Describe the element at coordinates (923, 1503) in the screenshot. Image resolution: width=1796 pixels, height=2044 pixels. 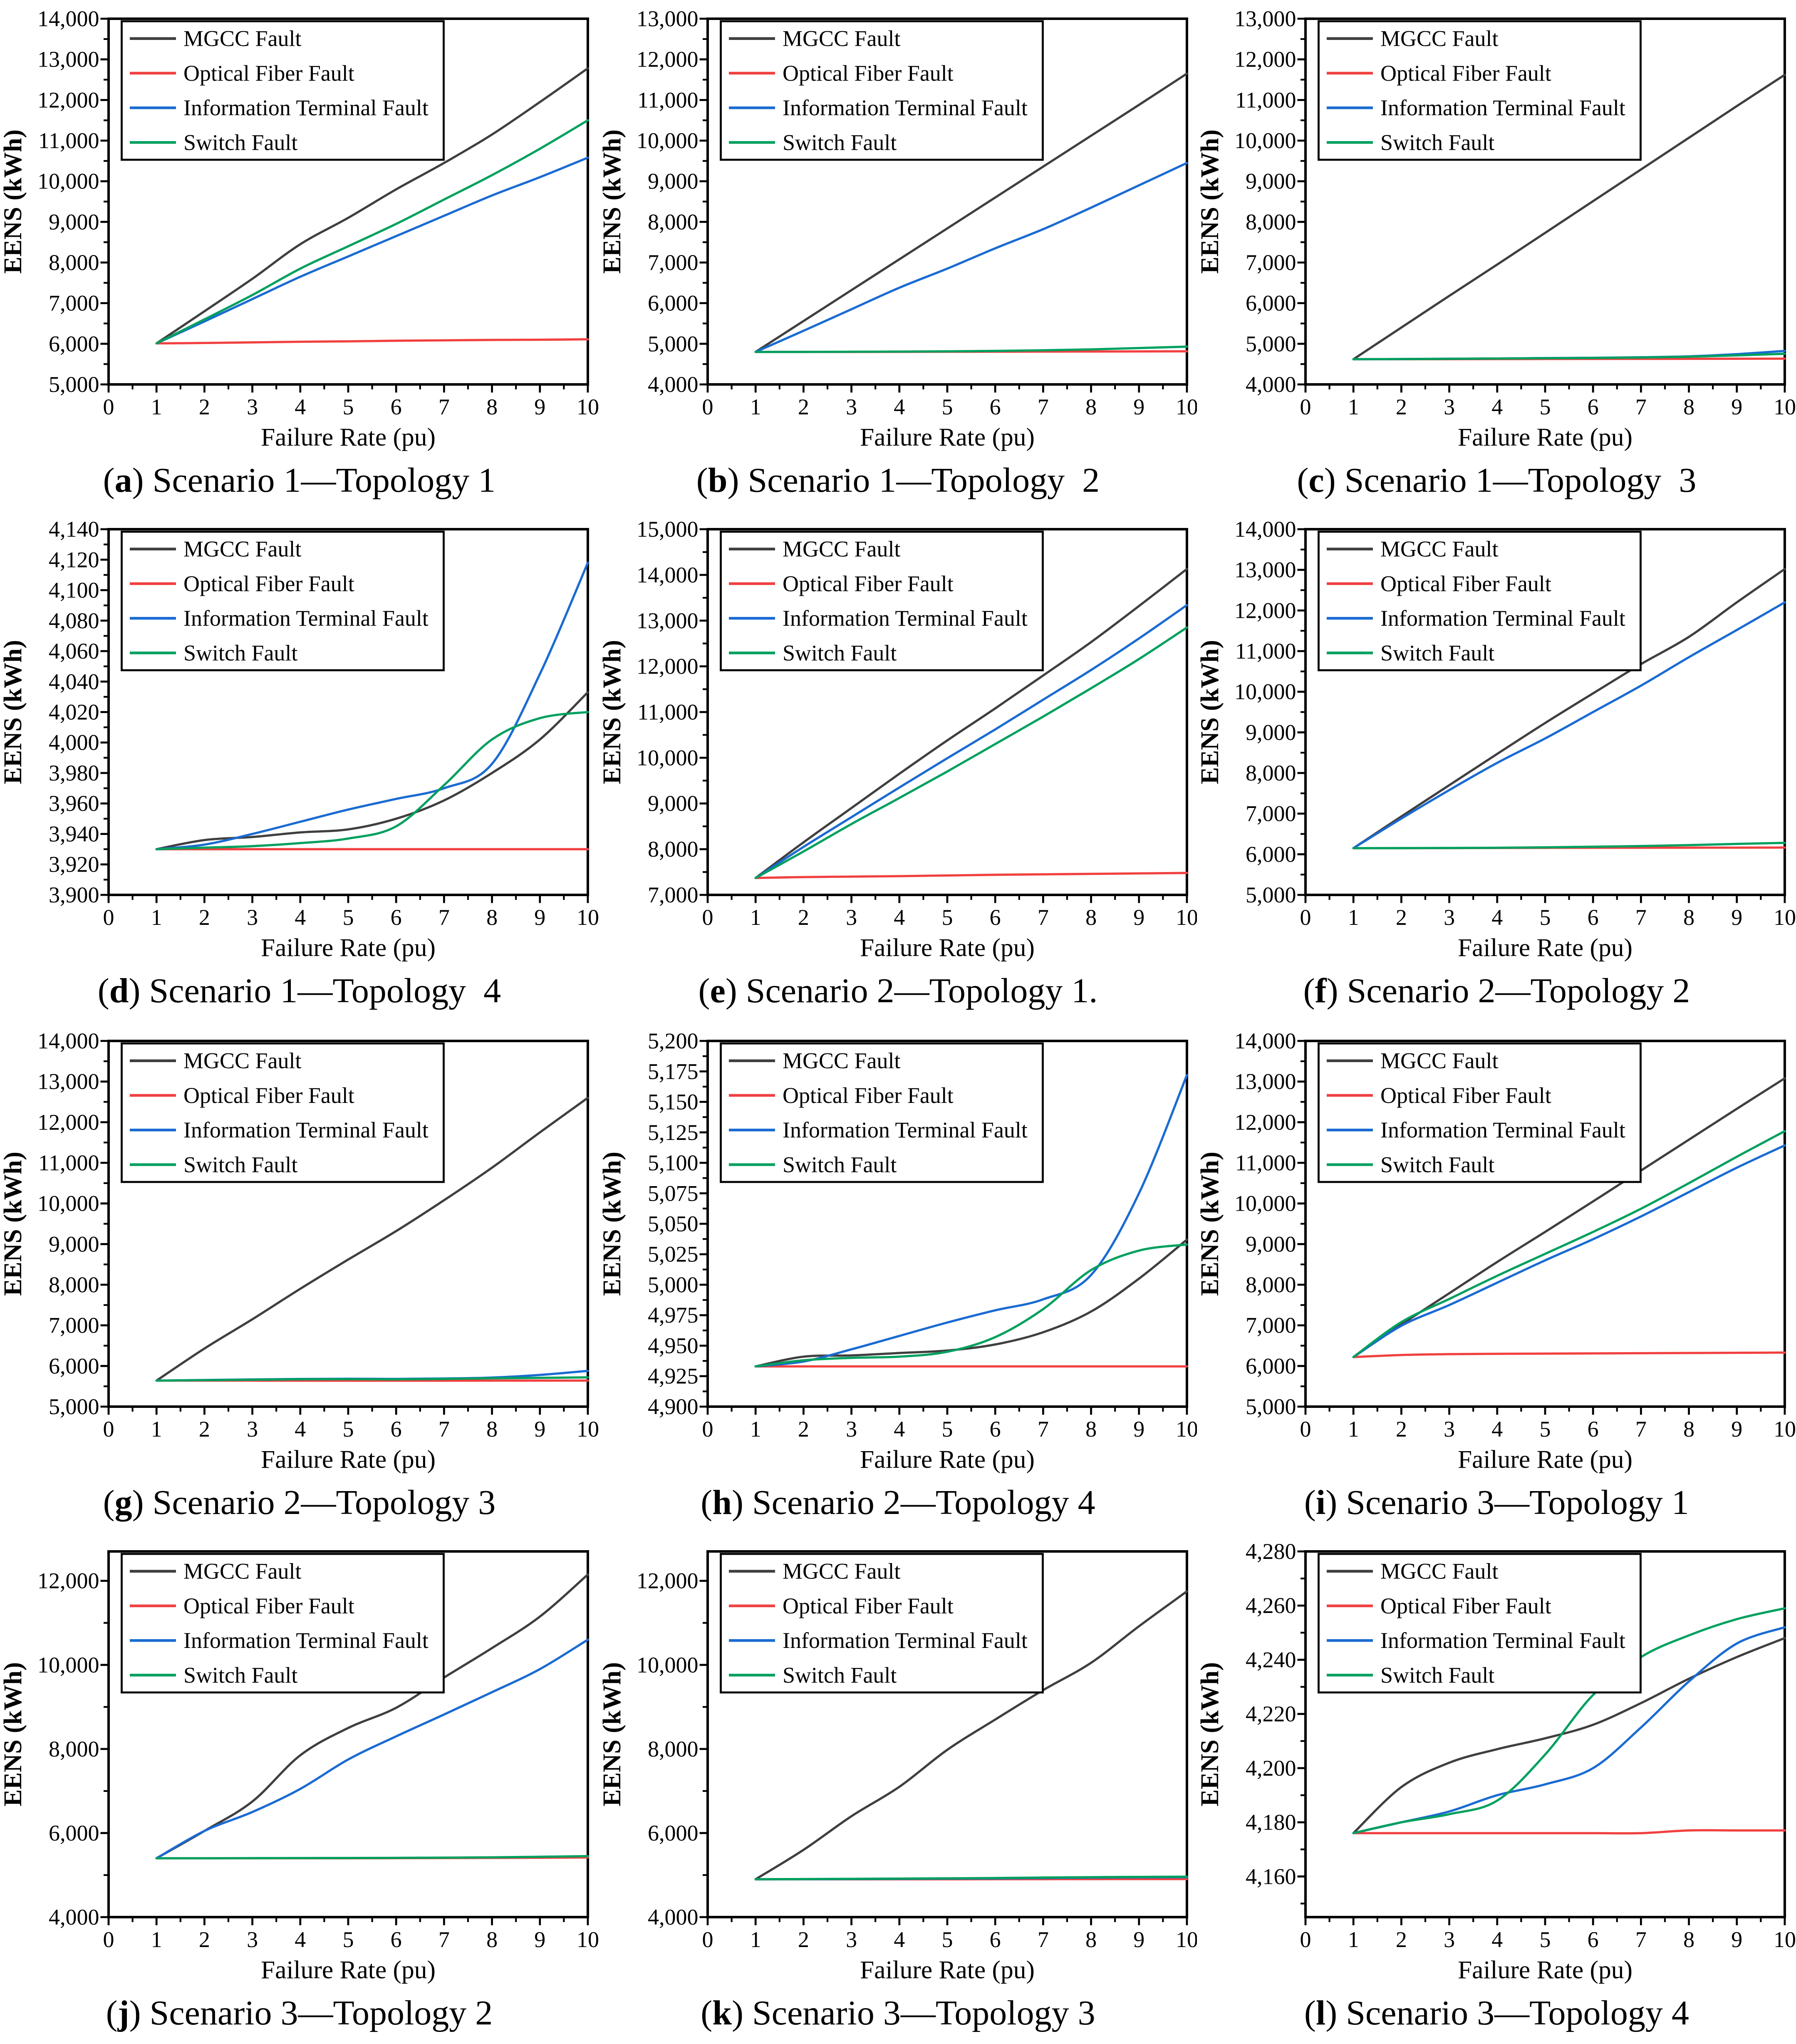
I see `caption-text: Scenario 2—Topology 4` at that location.